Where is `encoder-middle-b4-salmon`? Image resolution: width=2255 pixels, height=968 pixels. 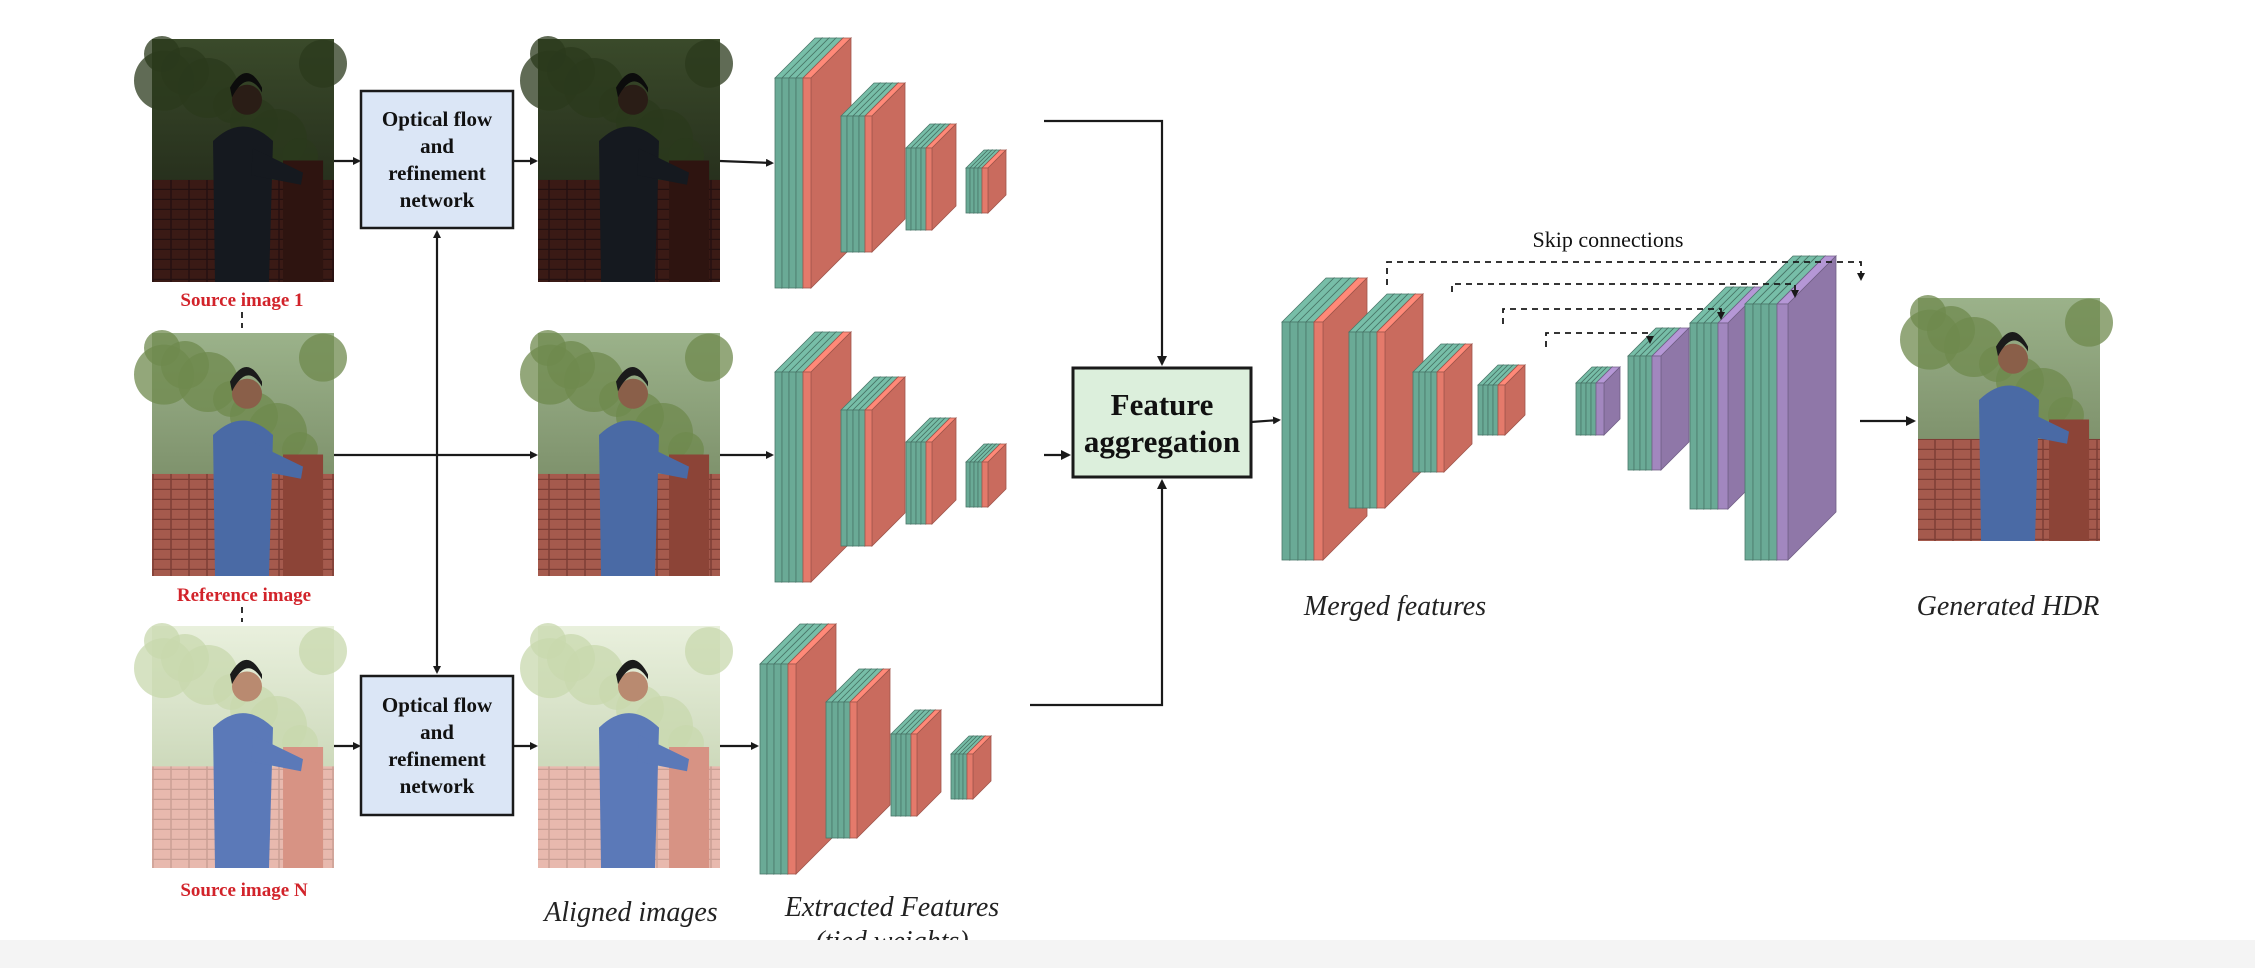
encoder-middle-b4-salmon is located at coordinates (994, 475).